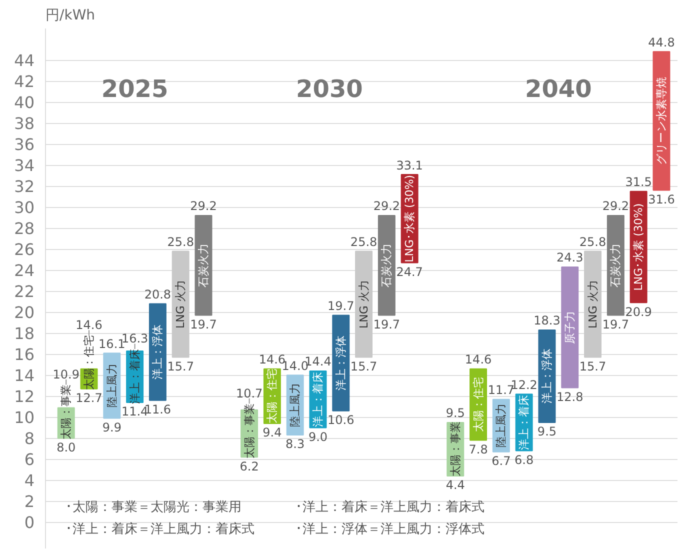  I want to click on text: 6.2, so click(249, 466).